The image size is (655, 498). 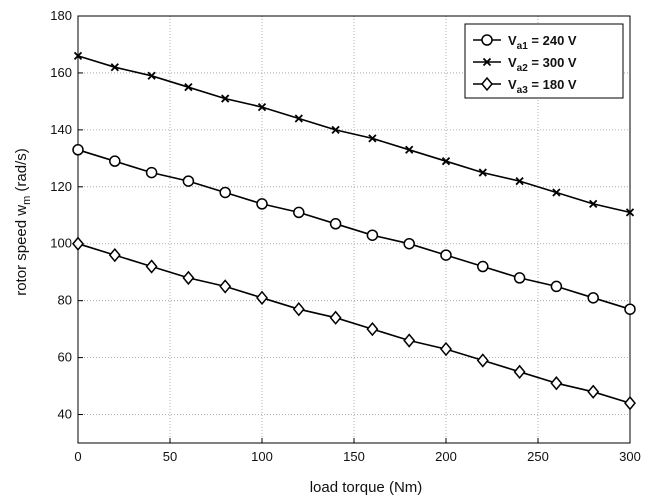 I want to click on x-tick-label: 250, so click(x=538, y=456).